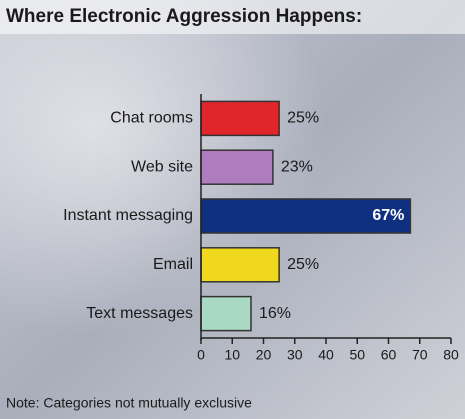  Describe the element at coordinates (389, 355) in the screenshot. I see `x-tick-label: 60` at that location.